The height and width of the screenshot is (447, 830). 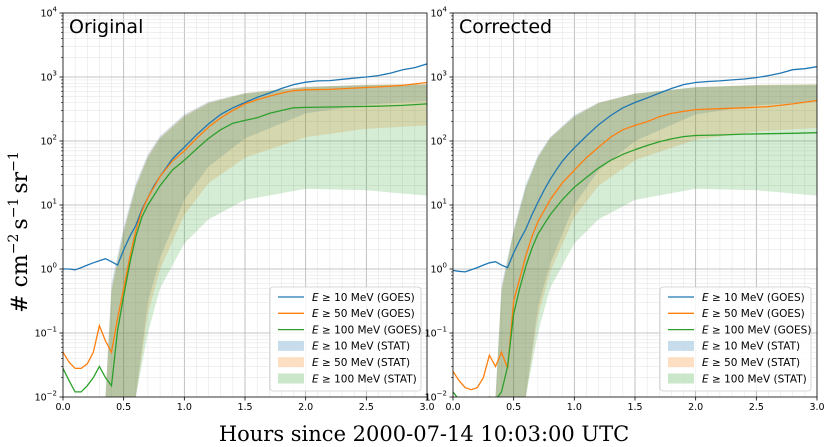 I want to click on panel-title: Original, so click(x=106, y=27).